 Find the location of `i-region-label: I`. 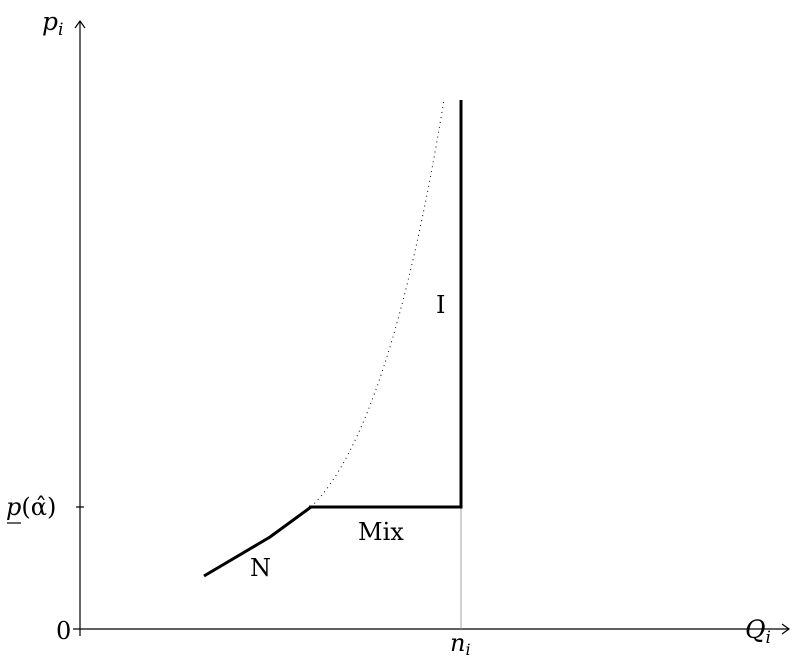

i-region-label: I is located at coordinates (440, 305).